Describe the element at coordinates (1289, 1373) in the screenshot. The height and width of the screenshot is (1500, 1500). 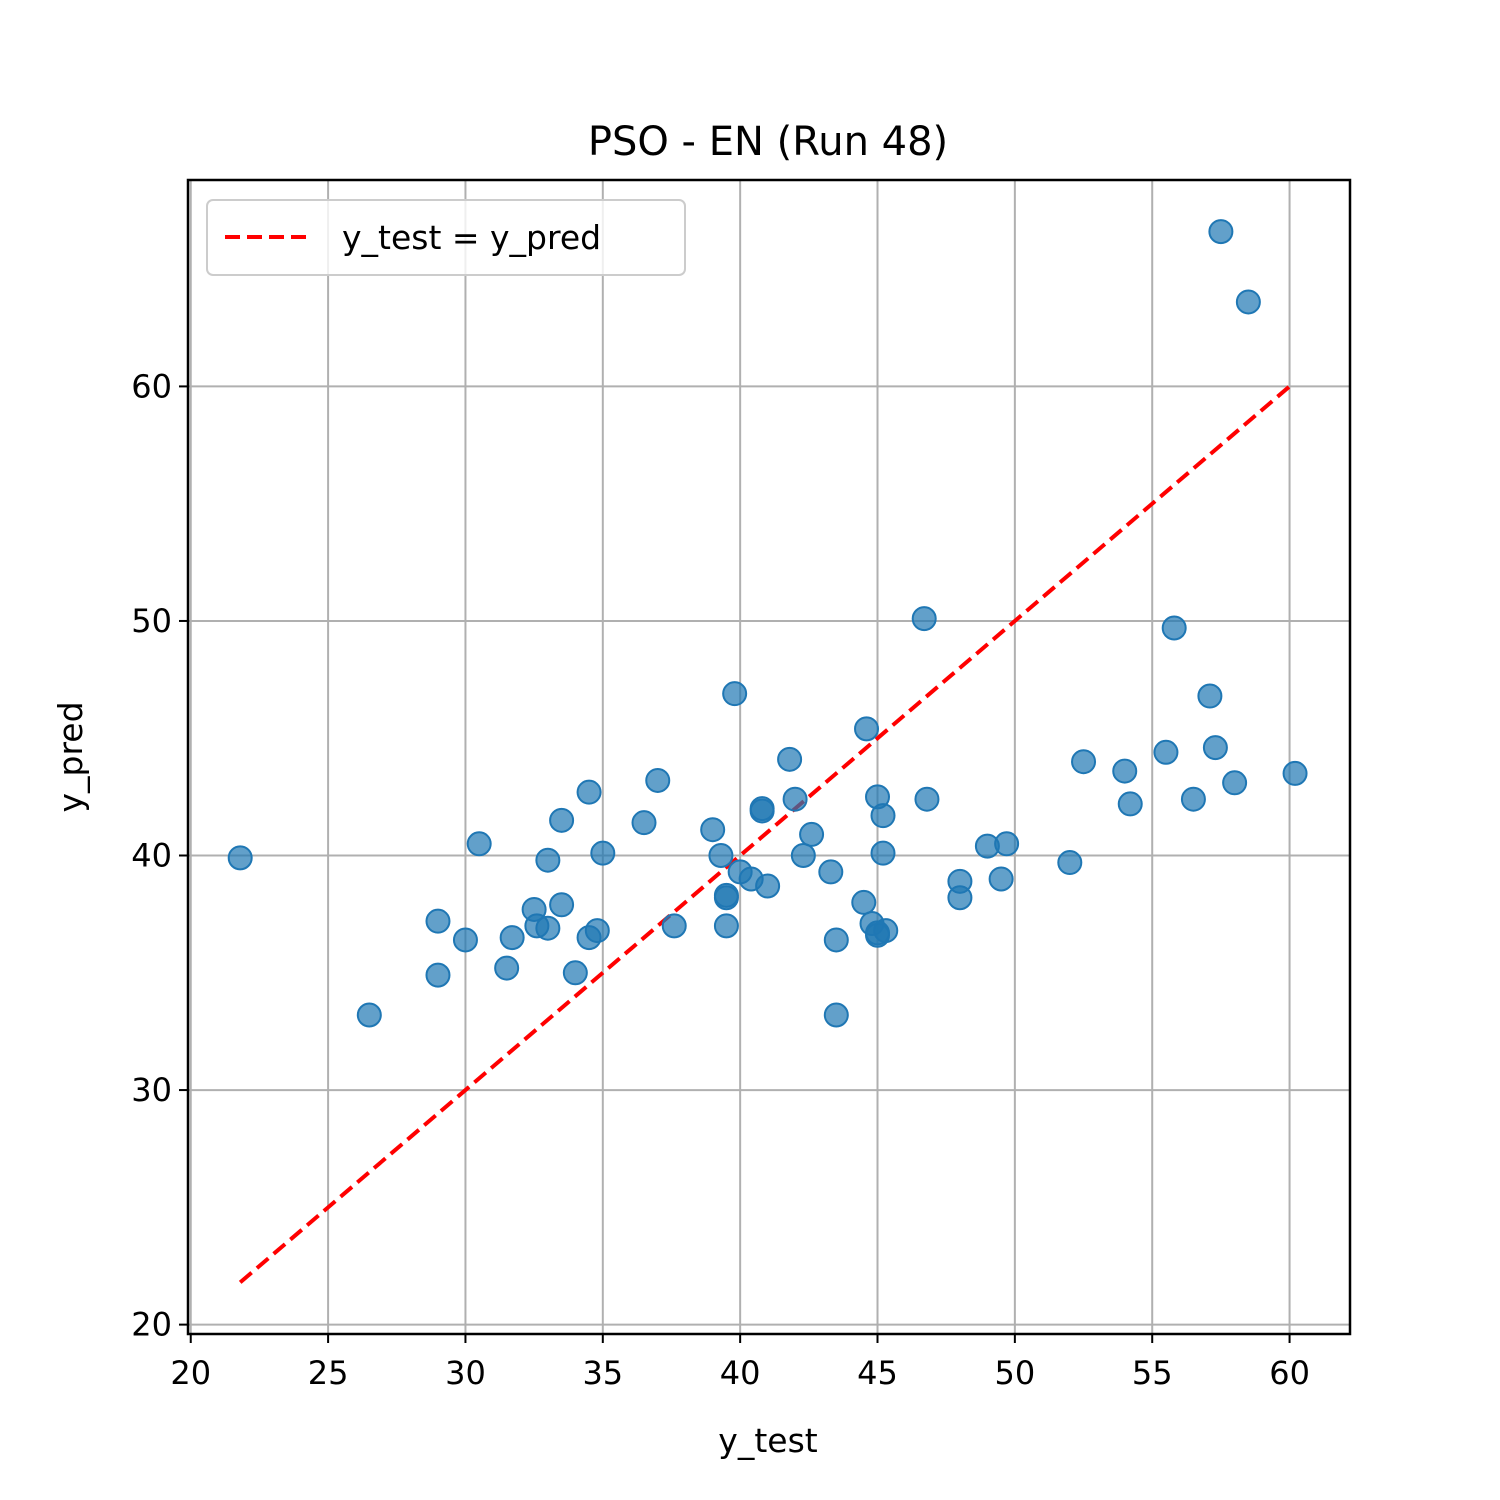
I see `x-tick-label: 60` at that location.